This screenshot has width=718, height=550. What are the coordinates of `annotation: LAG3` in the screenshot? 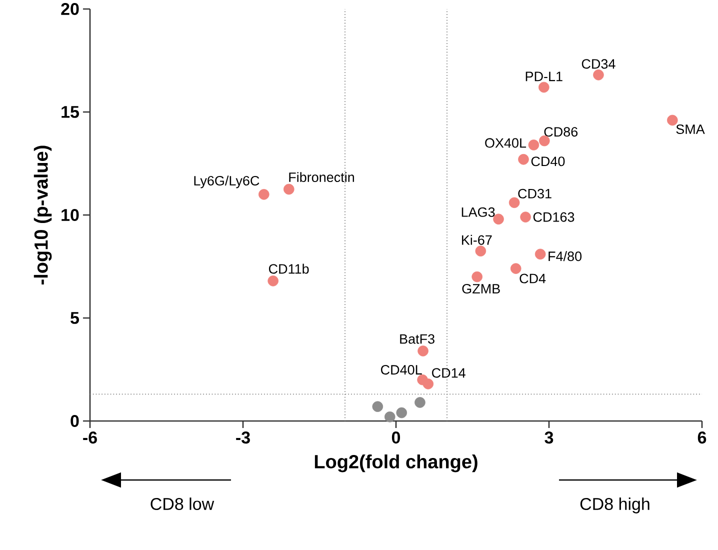 It's located at (478, 212).